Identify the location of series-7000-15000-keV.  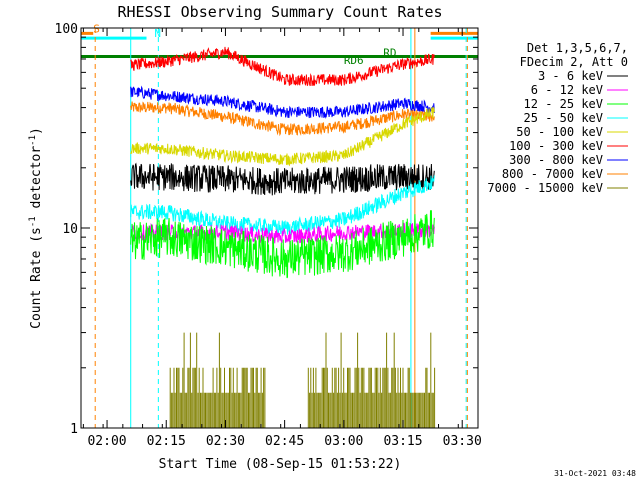
(302, 380).